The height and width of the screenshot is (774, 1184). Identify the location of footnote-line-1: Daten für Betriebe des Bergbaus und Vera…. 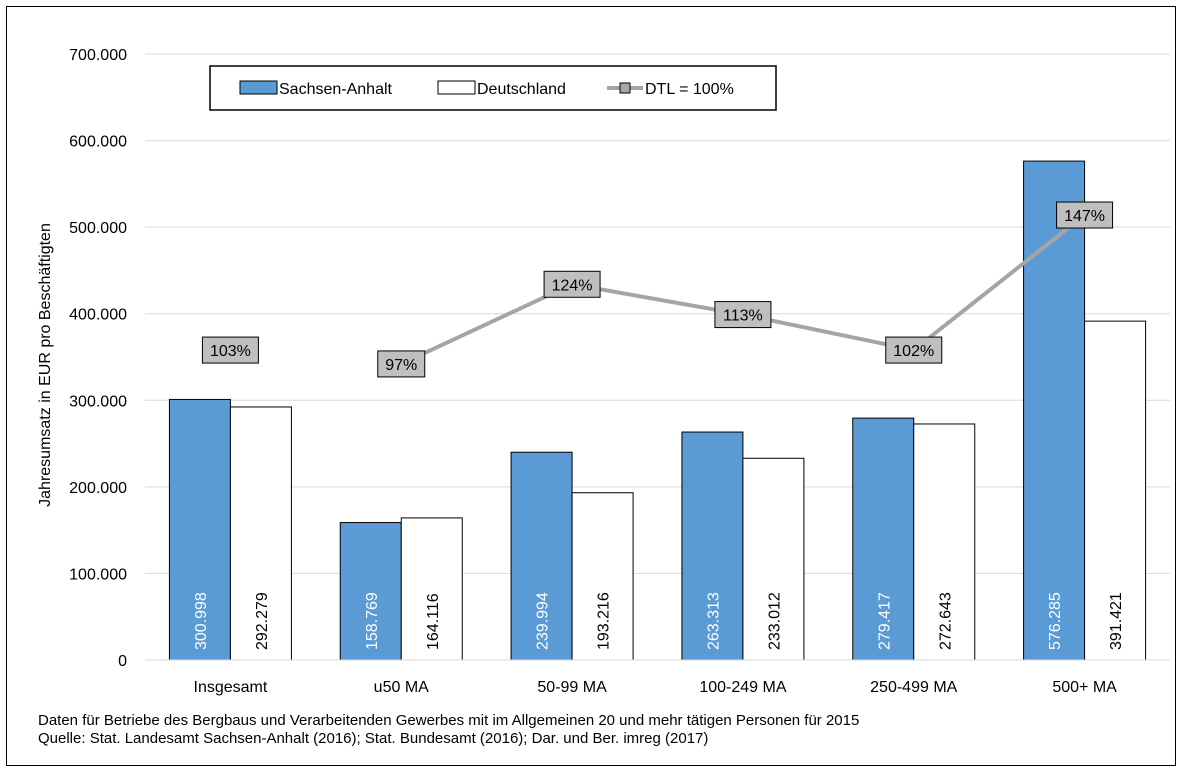
(449, 720).